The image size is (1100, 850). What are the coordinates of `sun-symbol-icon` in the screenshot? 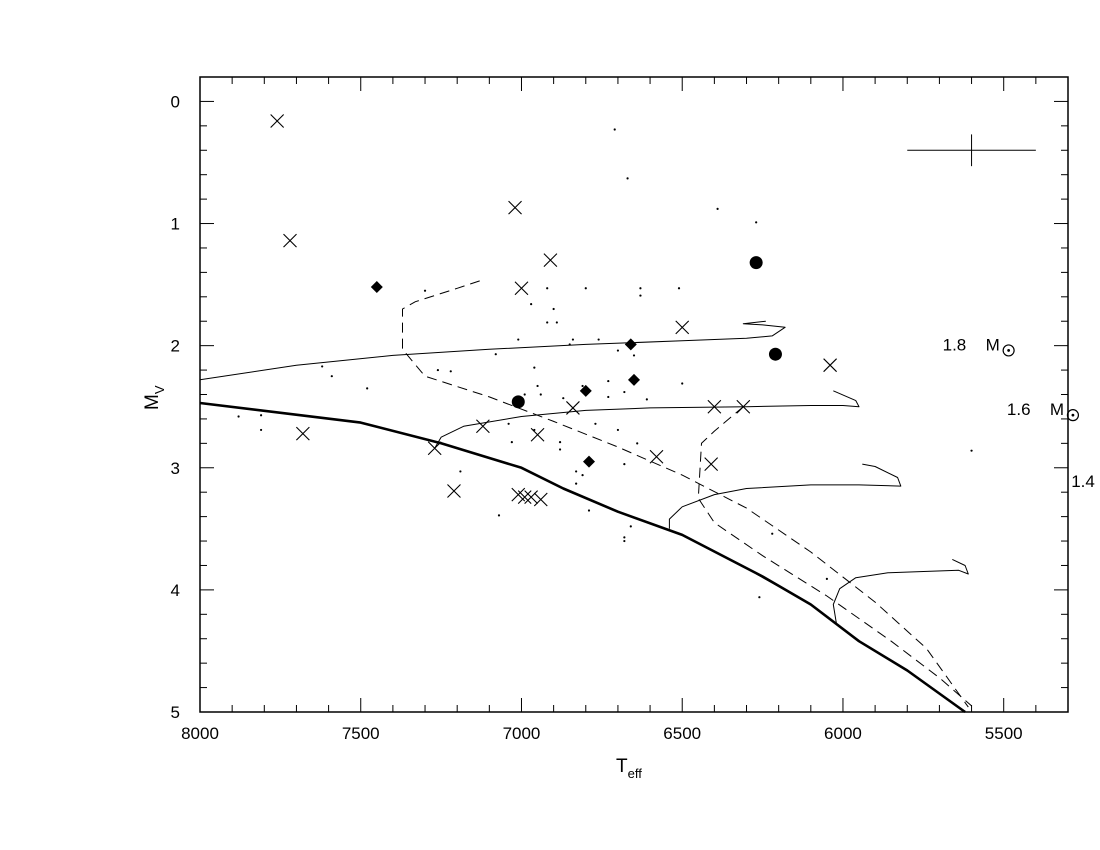 It's located at (1008, 350).